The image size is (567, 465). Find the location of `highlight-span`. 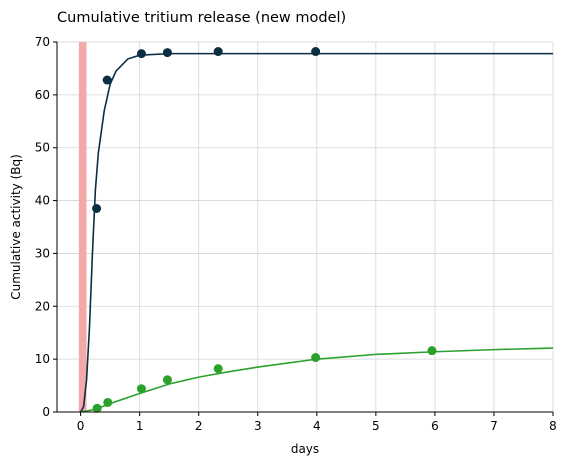

highlight-span is located at coordinates (82, 227).